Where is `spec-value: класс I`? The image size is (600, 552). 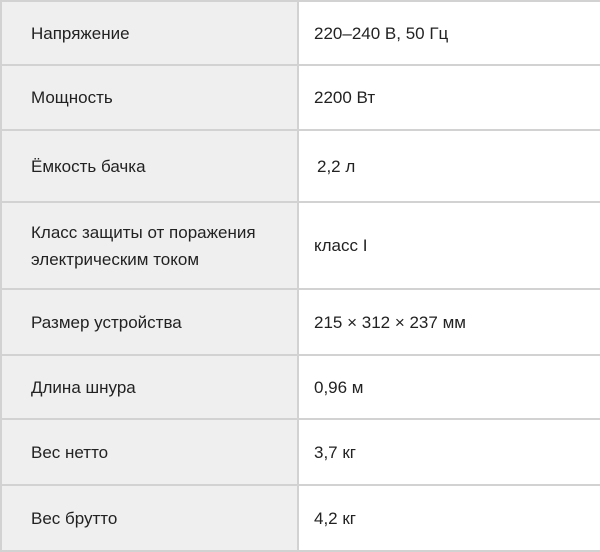
spec-value: класс I is located at coordinates (449, 245).